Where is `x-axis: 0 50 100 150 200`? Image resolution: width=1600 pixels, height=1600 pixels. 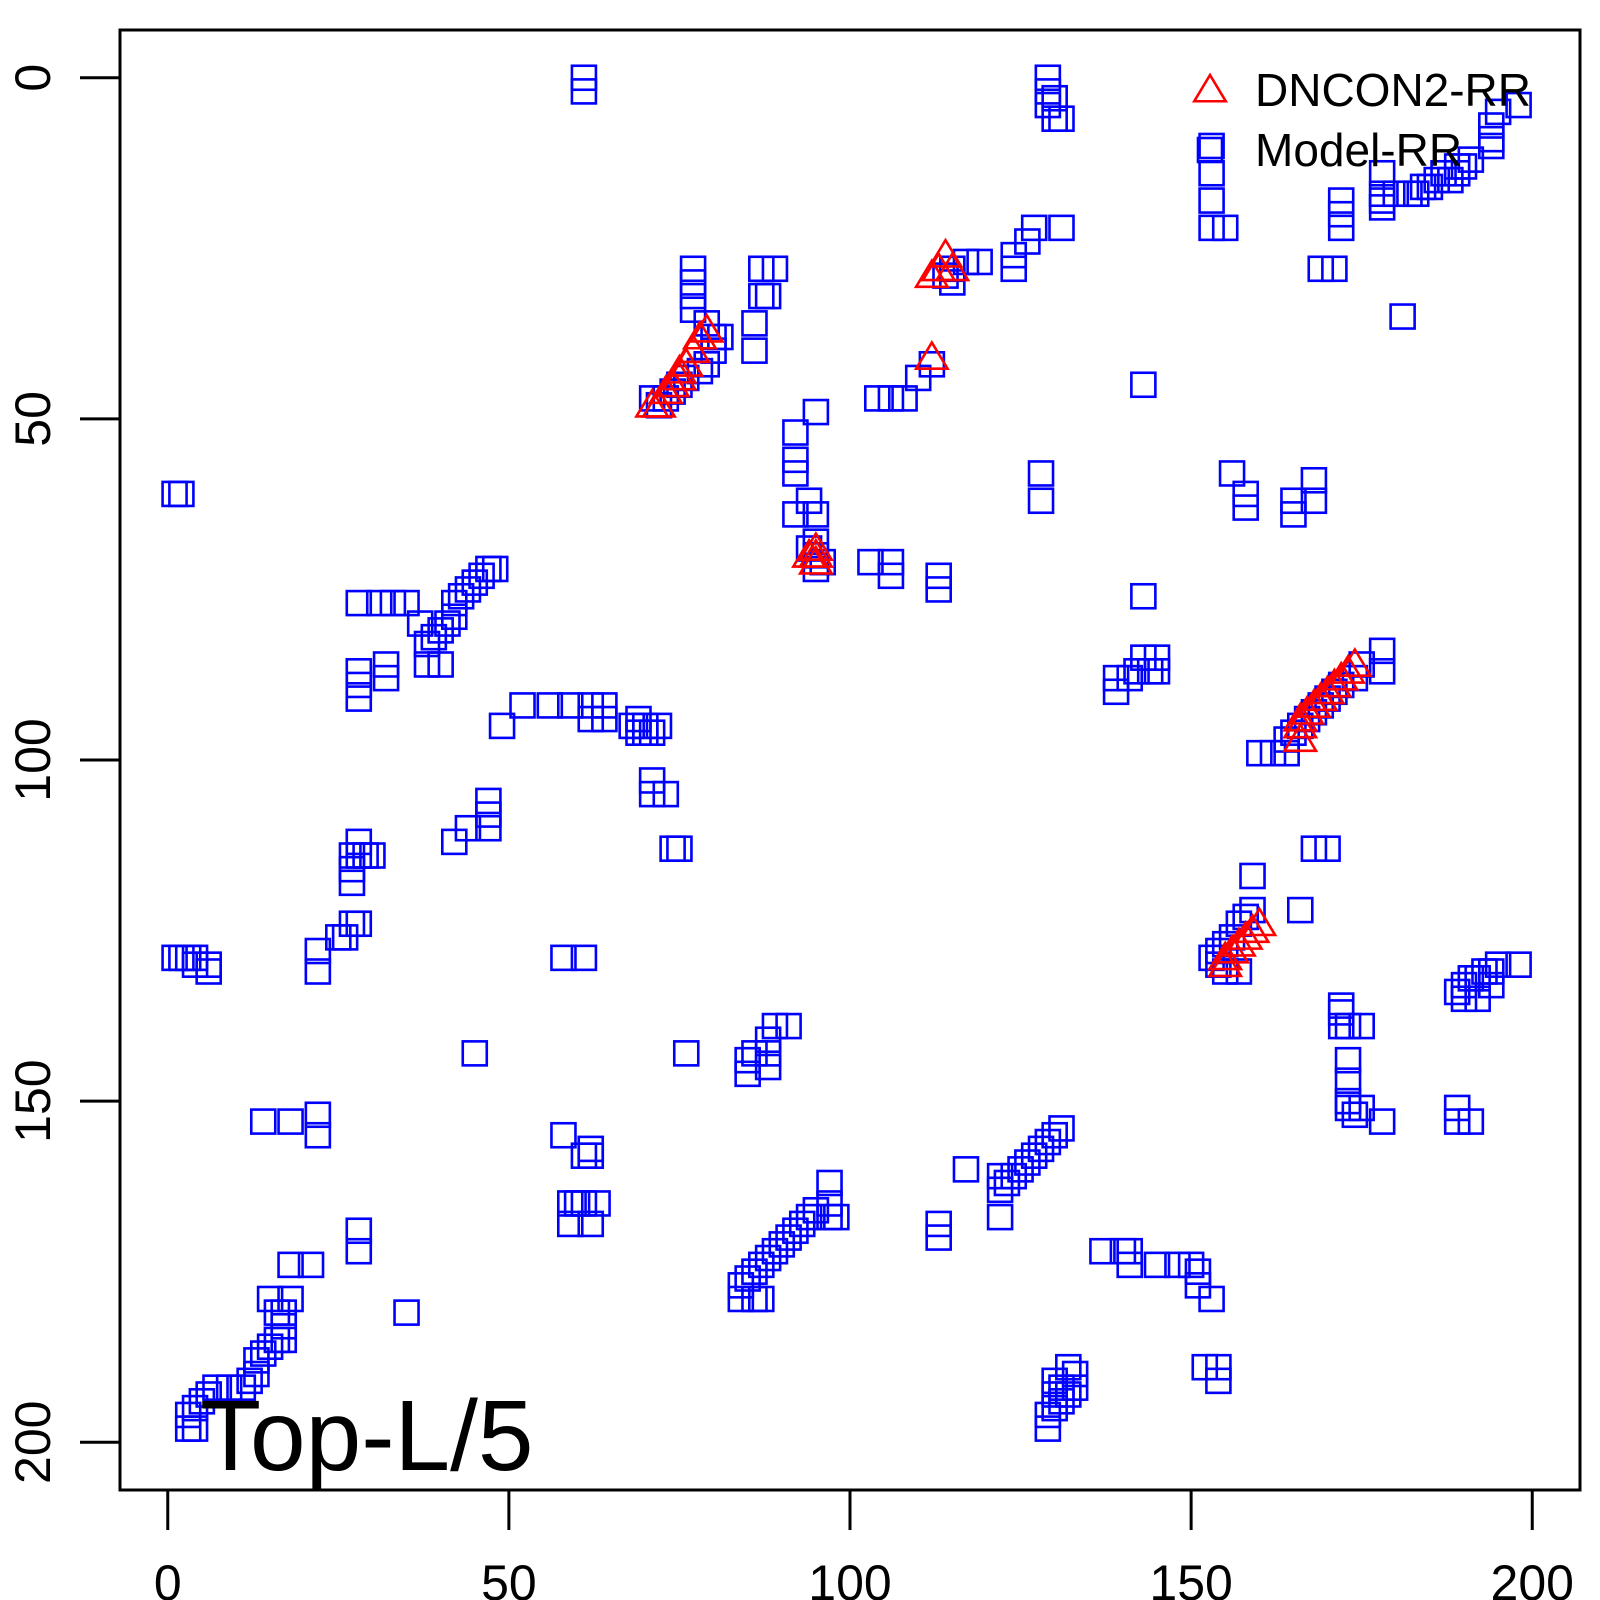 x-axis: 0 50 100 150 200 is located at coordinates (864, 1544).